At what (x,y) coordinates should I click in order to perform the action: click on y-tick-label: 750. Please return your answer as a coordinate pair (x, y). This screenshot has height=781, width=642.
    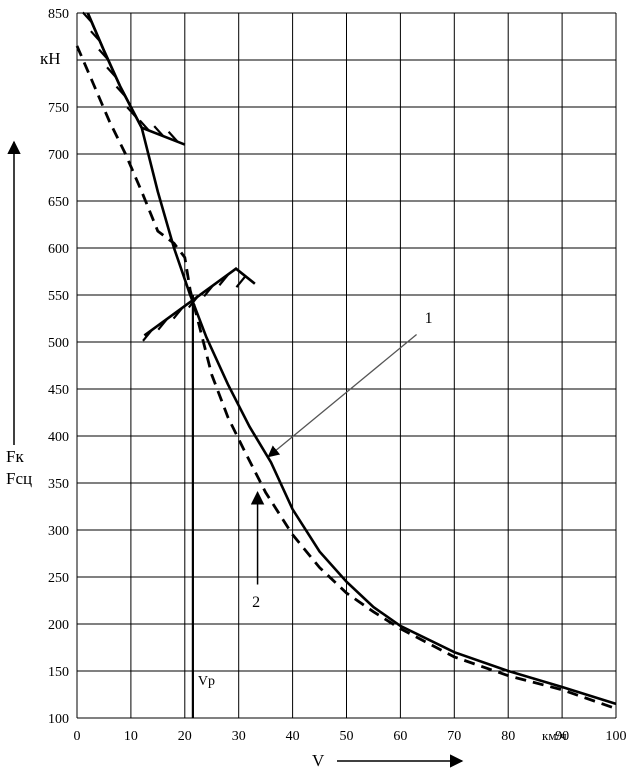
    Looking at the image, I should click on (58, 108).